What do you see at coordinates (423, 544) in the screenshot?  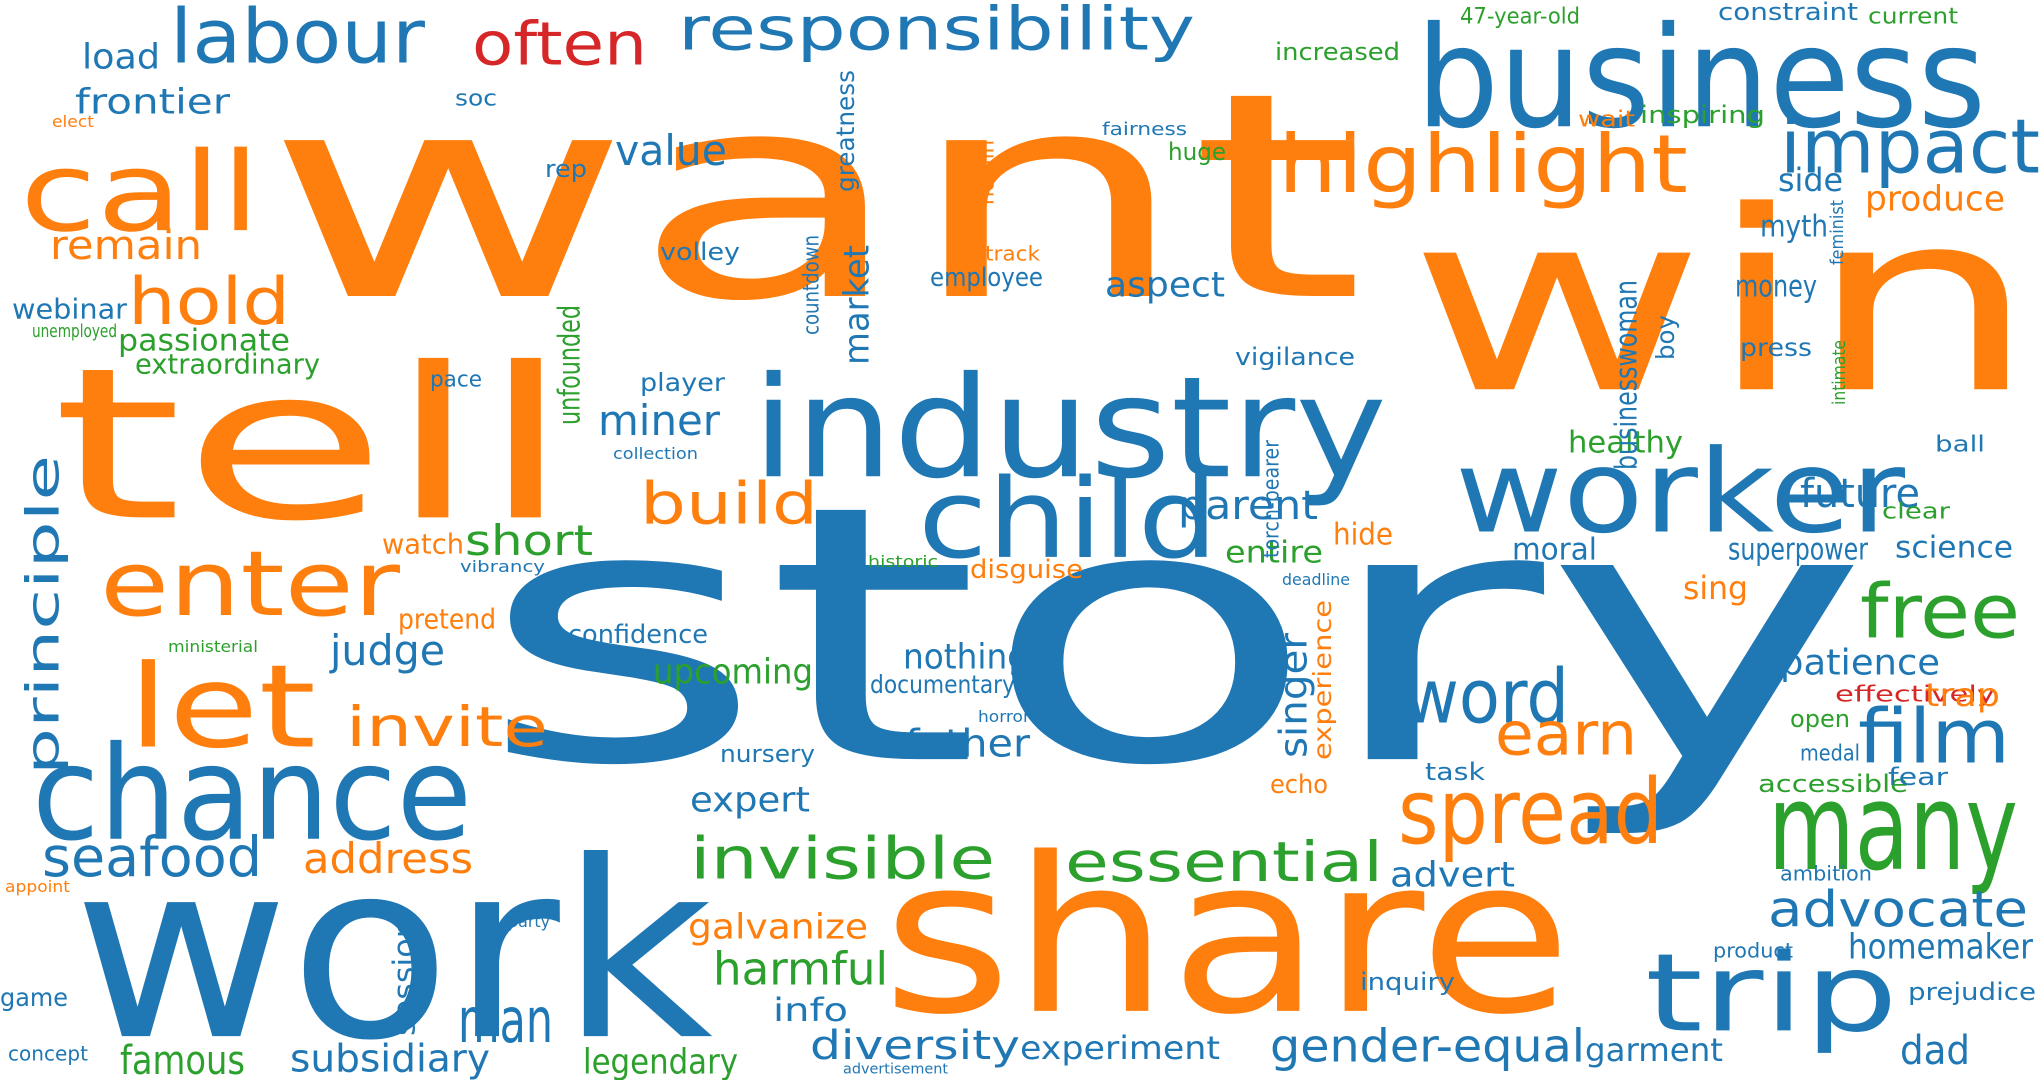 I see `word-watch: watch` at bounding box center [423, 544].